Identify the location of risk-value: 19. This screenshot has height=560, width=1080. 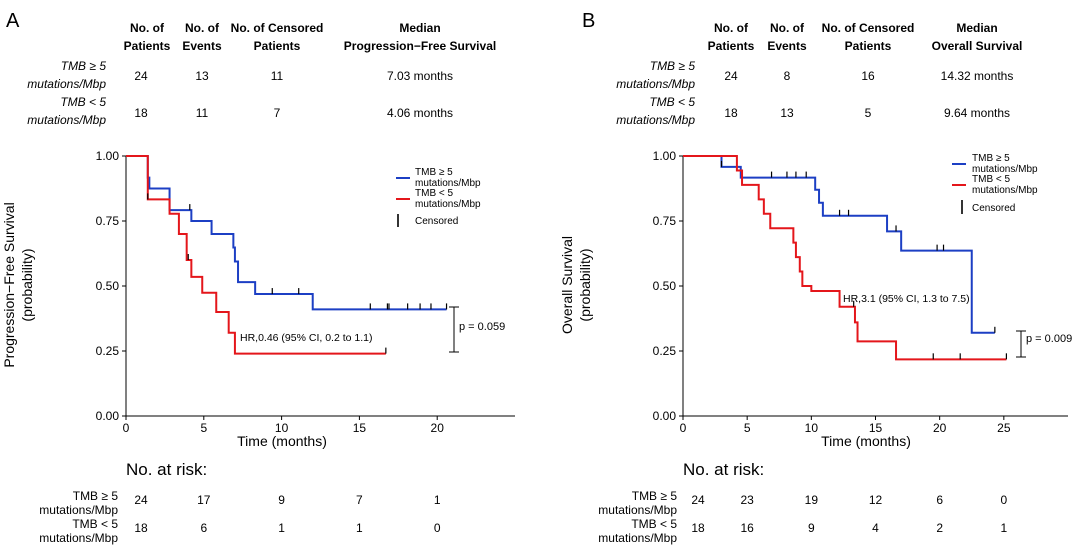
(812, 500).